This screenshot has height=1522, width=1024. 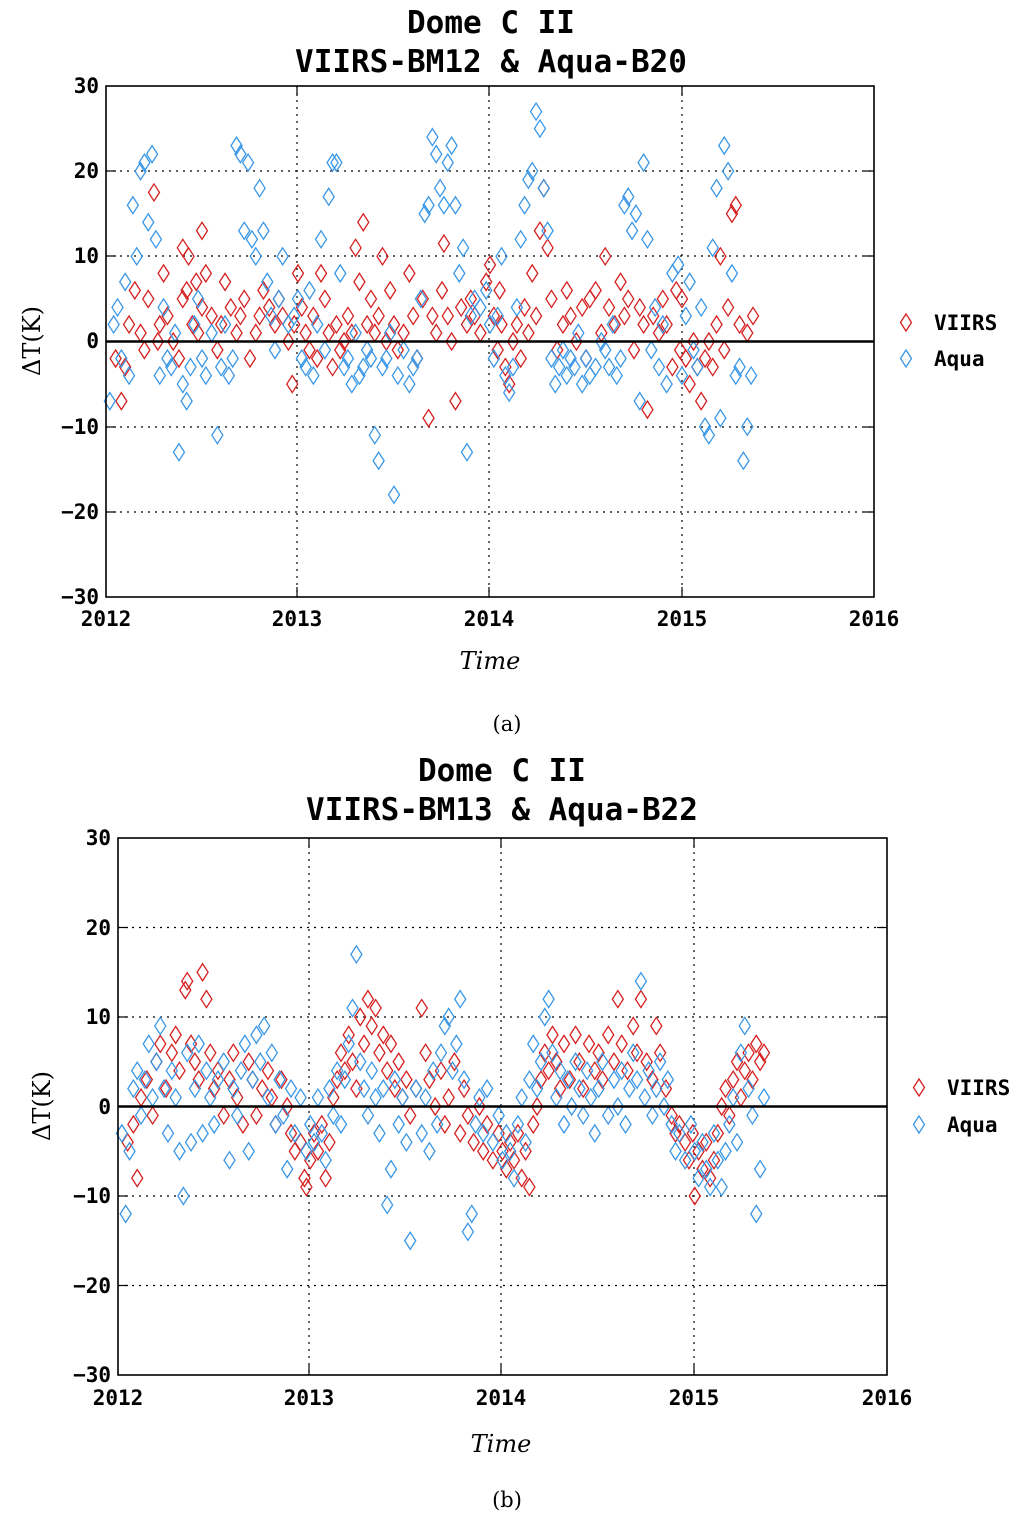 What do you see at coordinates (86, 86) in the screenshot?
I see `chart-a-ytick: 30` at bounding box center [86, 86].